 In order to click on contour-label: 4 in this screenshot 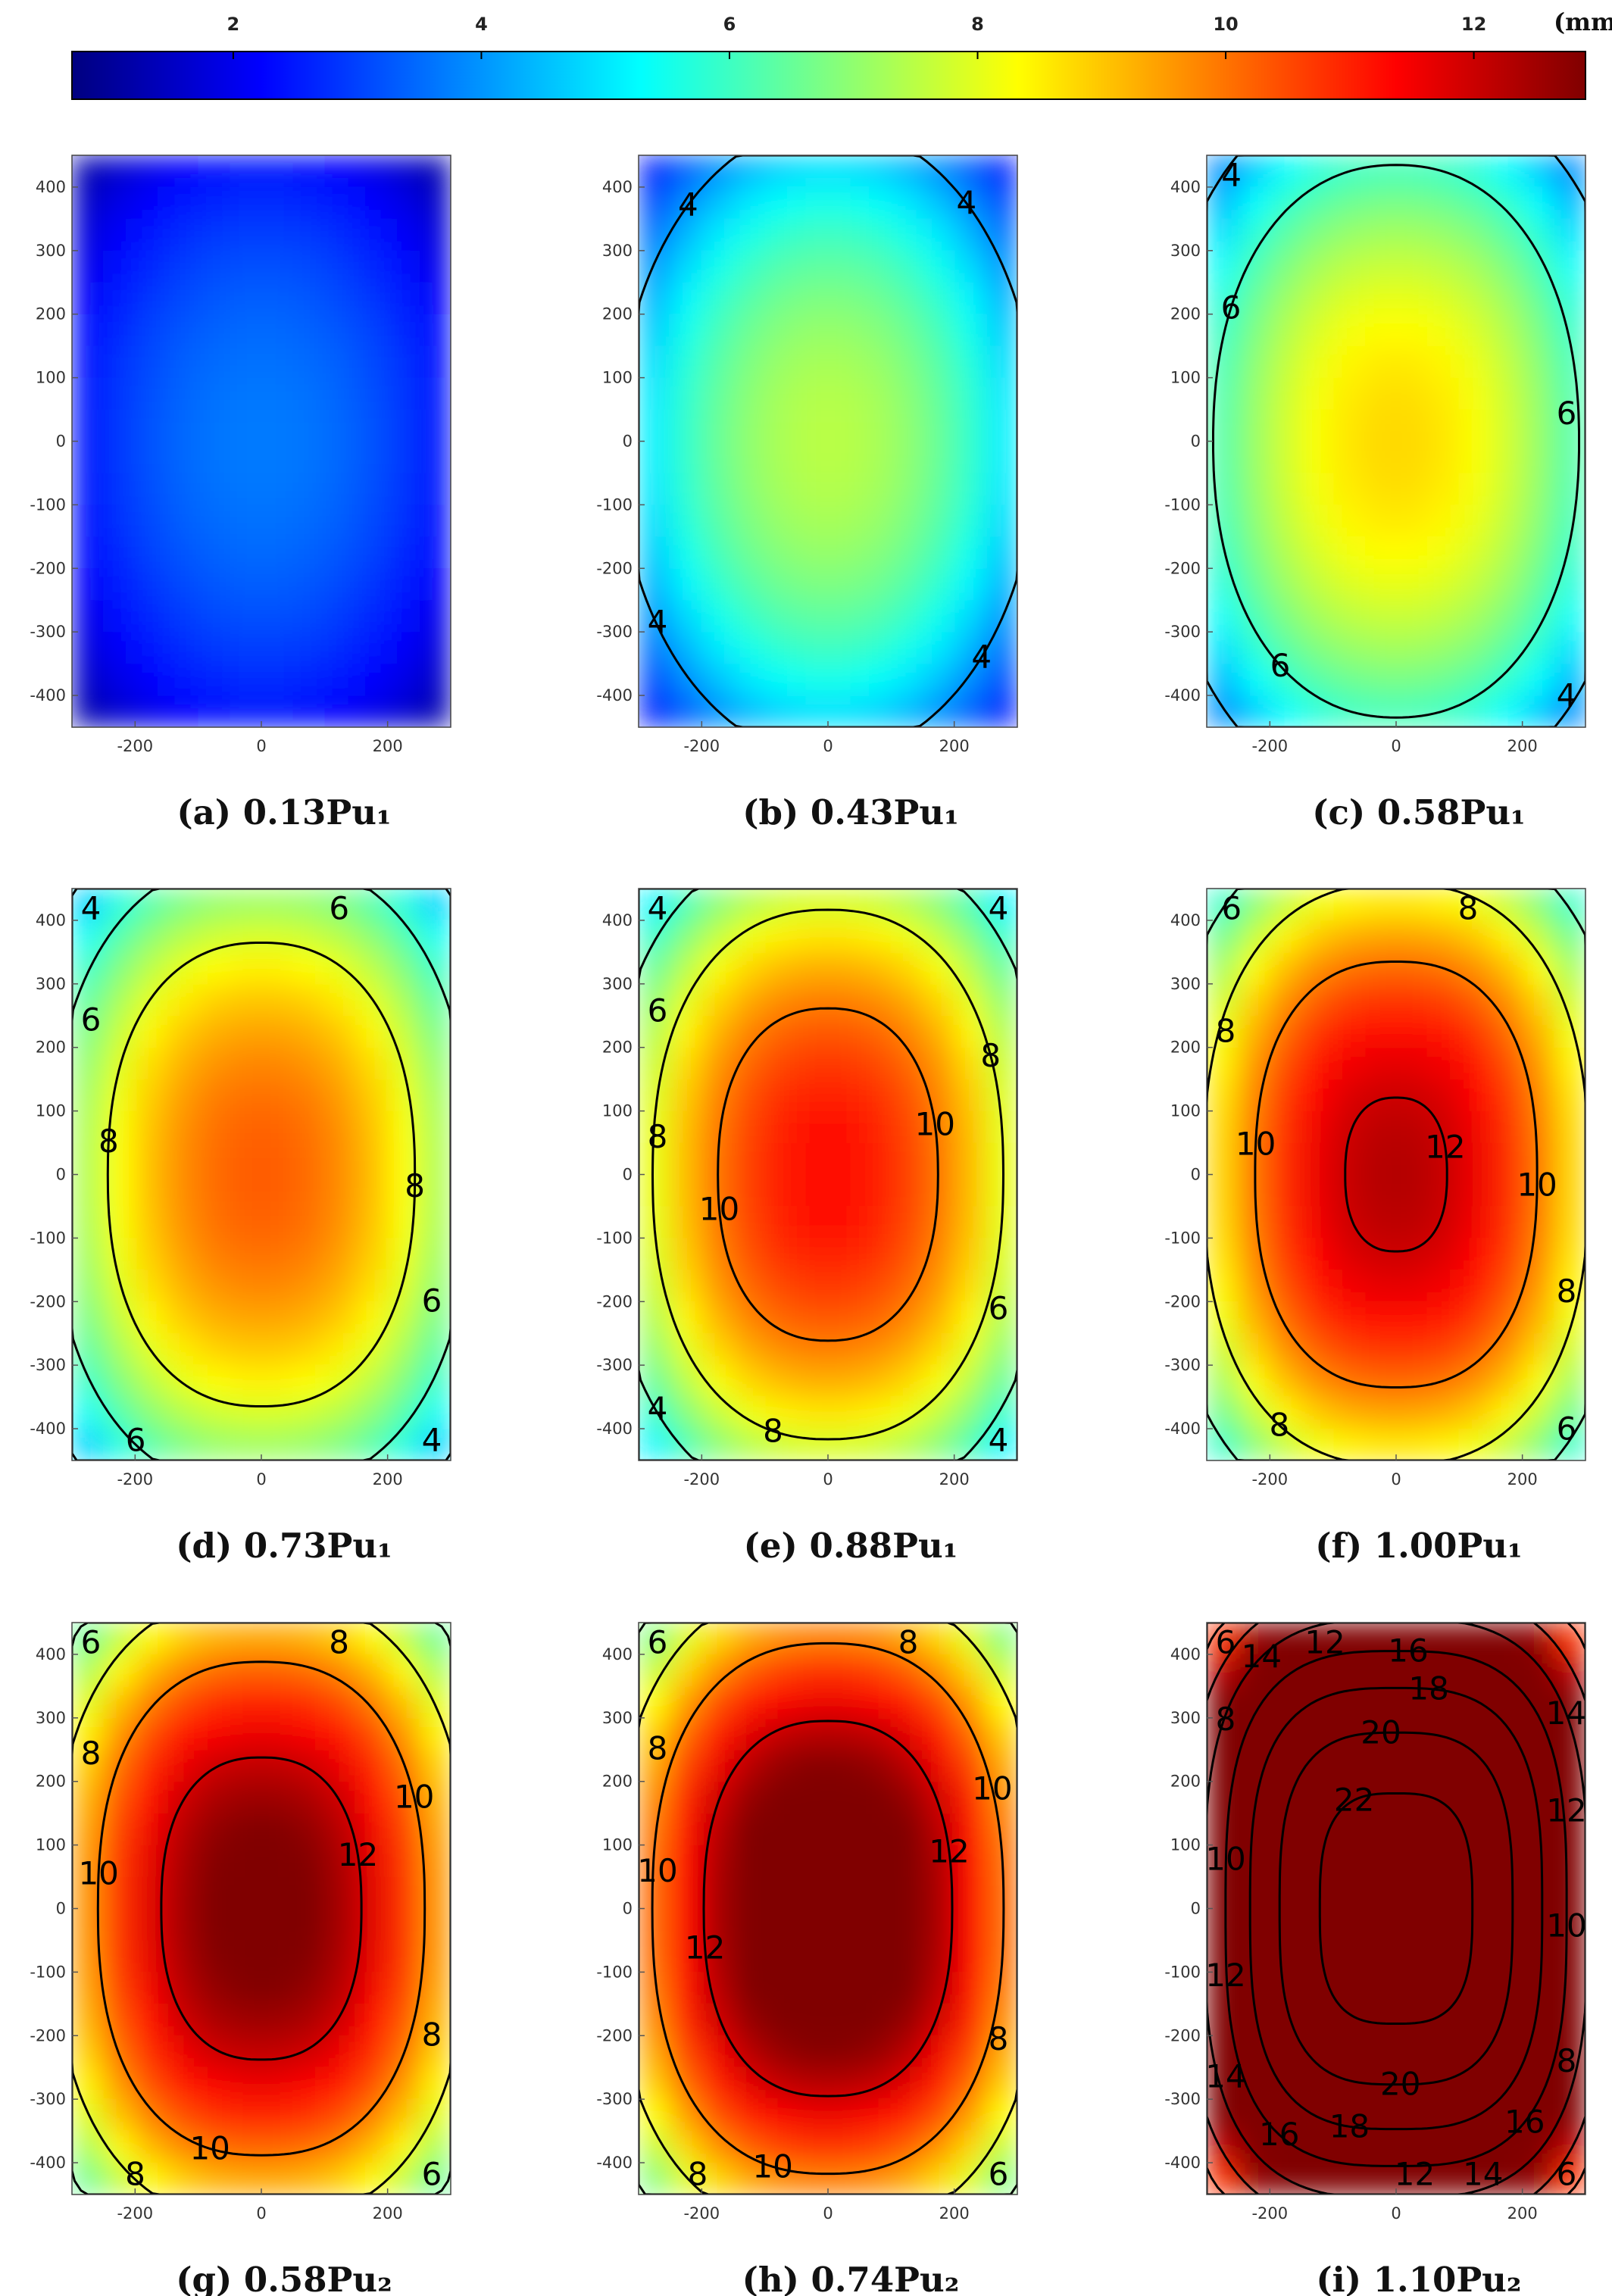, I will do `click(1567, 695)`.